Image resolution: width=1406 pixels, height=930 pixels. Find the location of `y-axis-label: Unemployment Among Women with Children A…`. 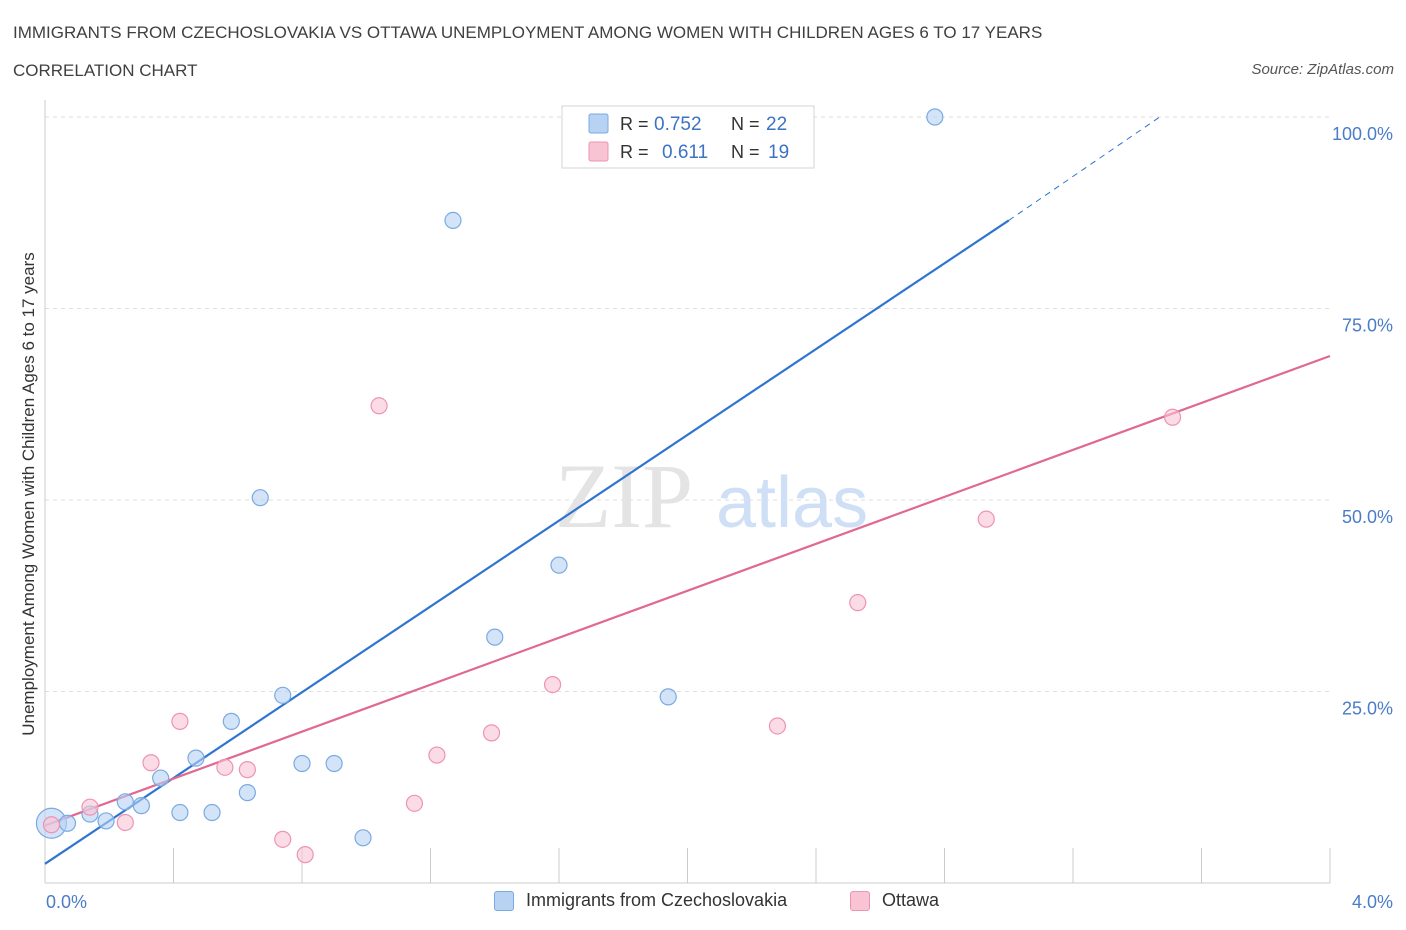

y-axis-label: Unemployment Among Women with Children A… is located at coordinates (28, 494).